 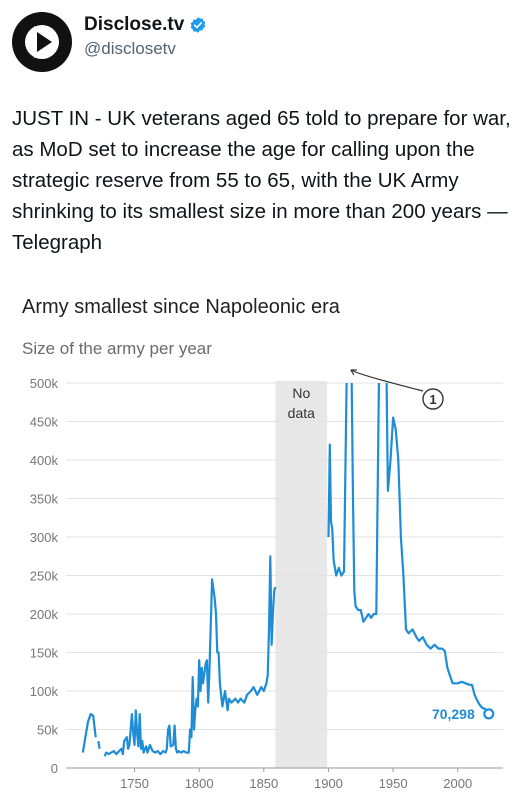 I want to click on y-tick-label: 50k, so click(x=47, y=730).